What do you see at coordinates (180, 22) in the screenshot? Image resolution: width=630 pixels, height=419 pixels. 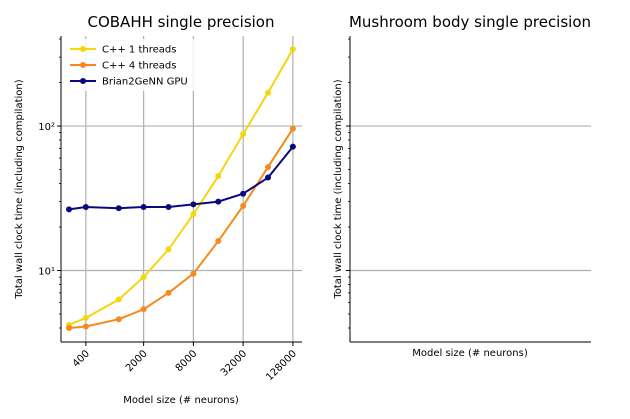 I see `chart-title: COBAHH single precision` at bounding box center [180, 22].